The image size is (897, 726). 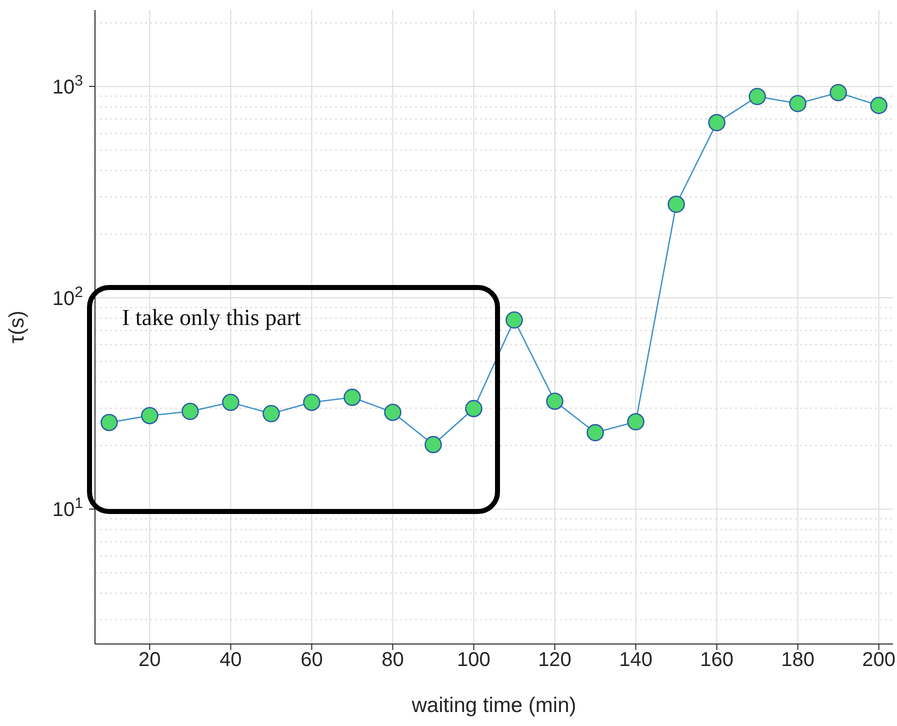 What do you see at coordinates (16, 327) in the screenshot?
I see `y-axis-title: τ(s)` at bounding box center [16, 327].